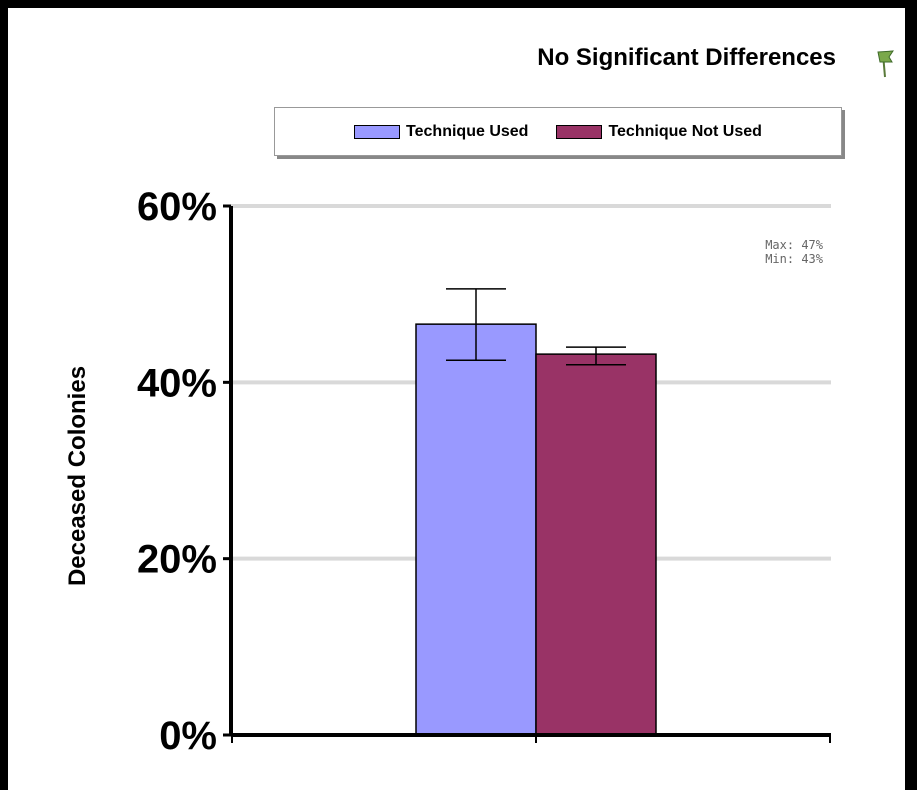 Image resolution: width=917 pixels, height=790 pixels. Describe the element at coordinates (794, 245) in the screenshot. I see `stats-max: Max: 47%` at that location.